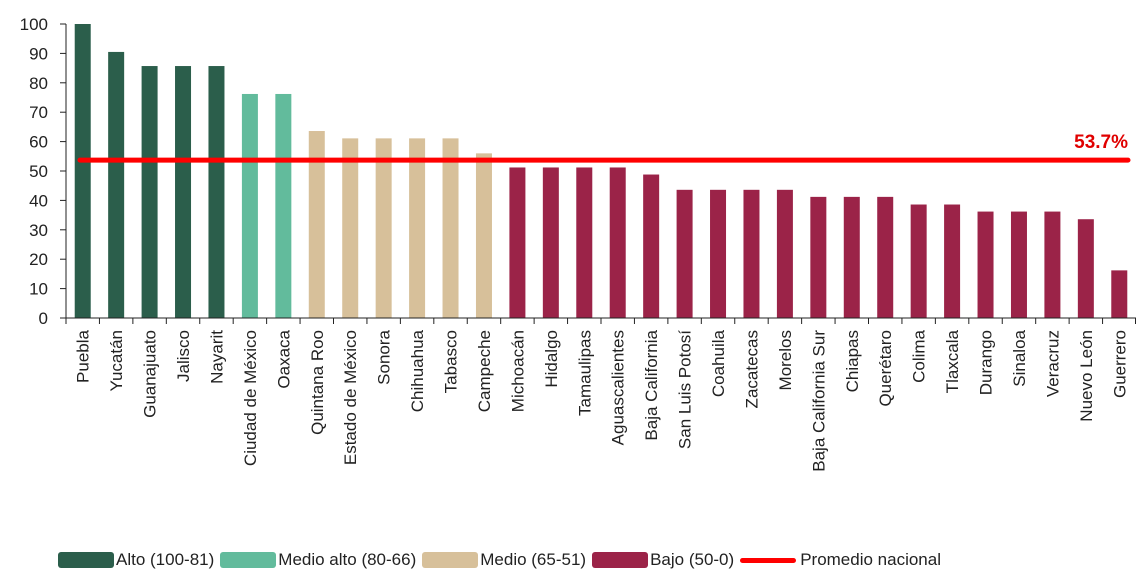 This screenshot has height=573, width=1136. What do you see at coordinates (165, 559) in the screenshot?
I see `legend-label-alto: Alto (100-81)` at bounding box center [165, 559].